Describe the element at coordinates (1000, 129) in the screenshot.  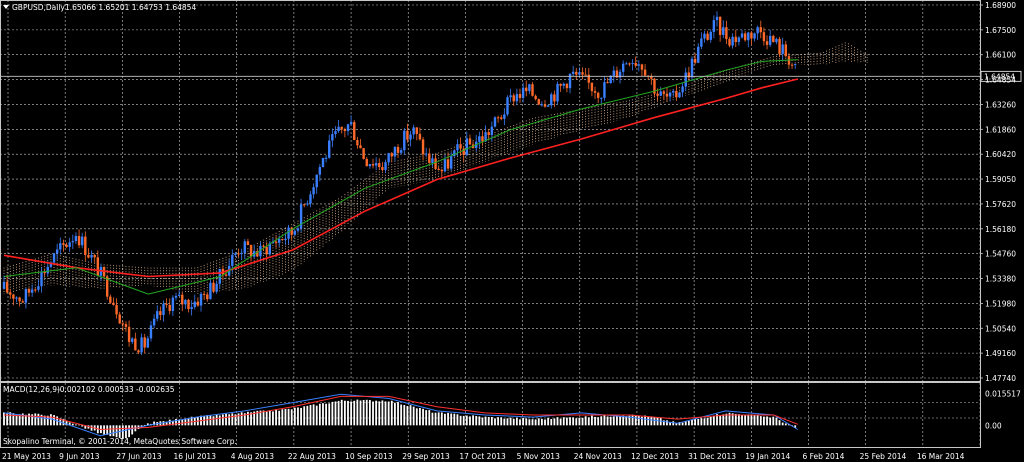
I see `y-tick-label: 1.61860` at that location.